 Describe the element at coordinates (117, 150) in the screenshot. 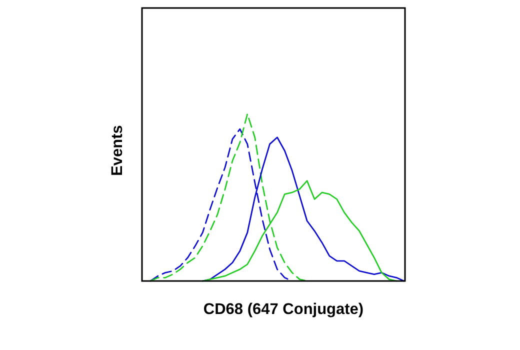

I see `y-axis-title: Events` at that location.